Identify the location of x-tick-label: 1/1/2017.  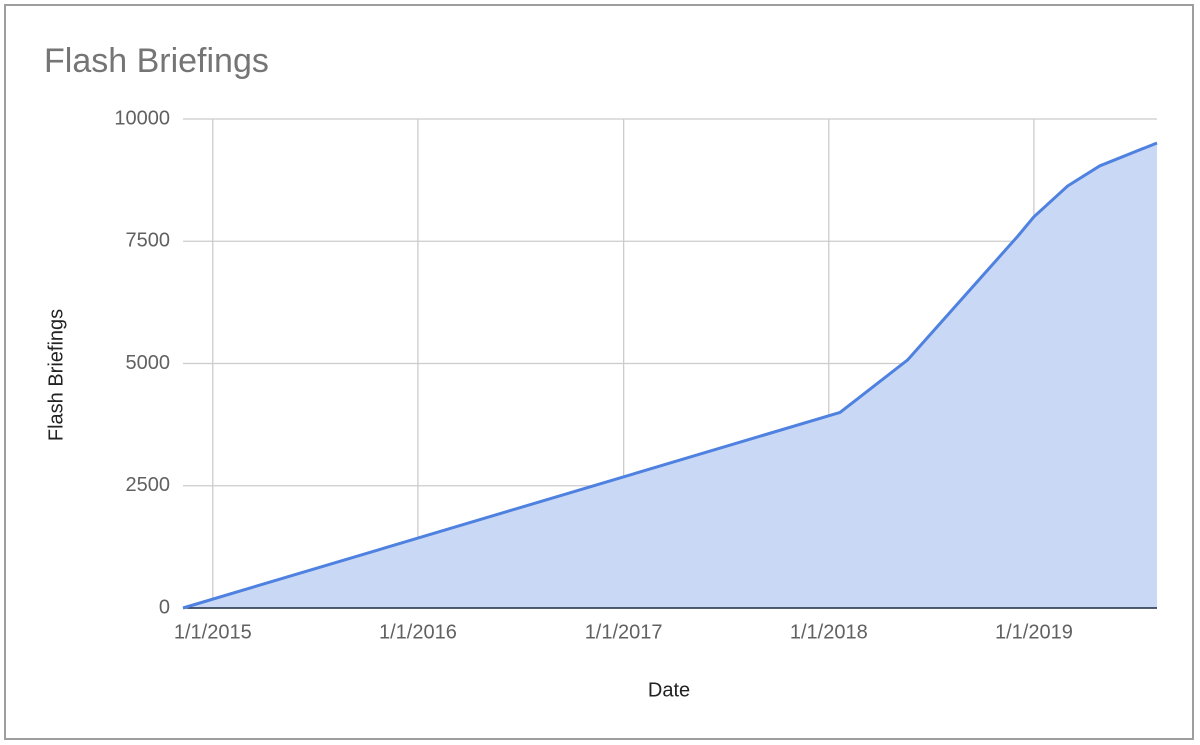
(624, 632).